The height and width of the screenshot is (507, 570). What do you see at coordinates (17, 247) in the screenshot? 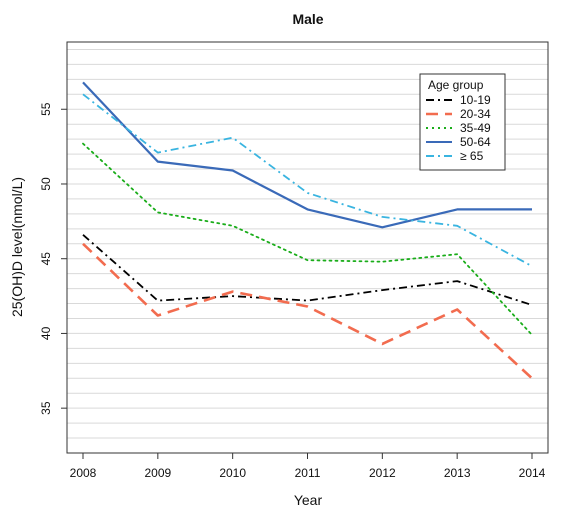
I see `y-axis-label: 25(OH)D level(nmol/L)` at bounding box center [17, 247].